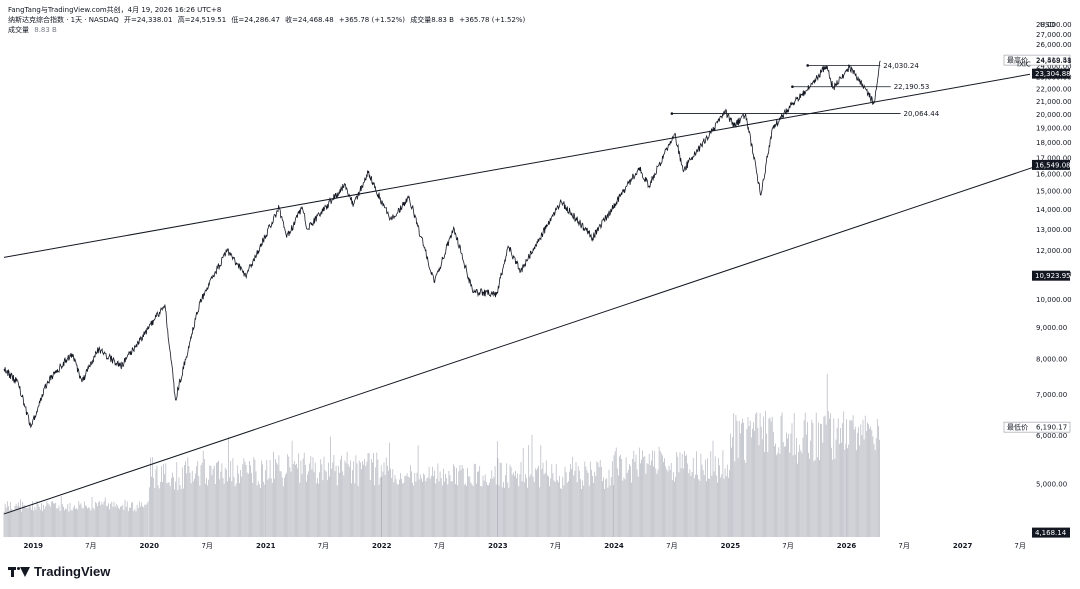  I want to click on currency-label: USD, so click(1047, 25).